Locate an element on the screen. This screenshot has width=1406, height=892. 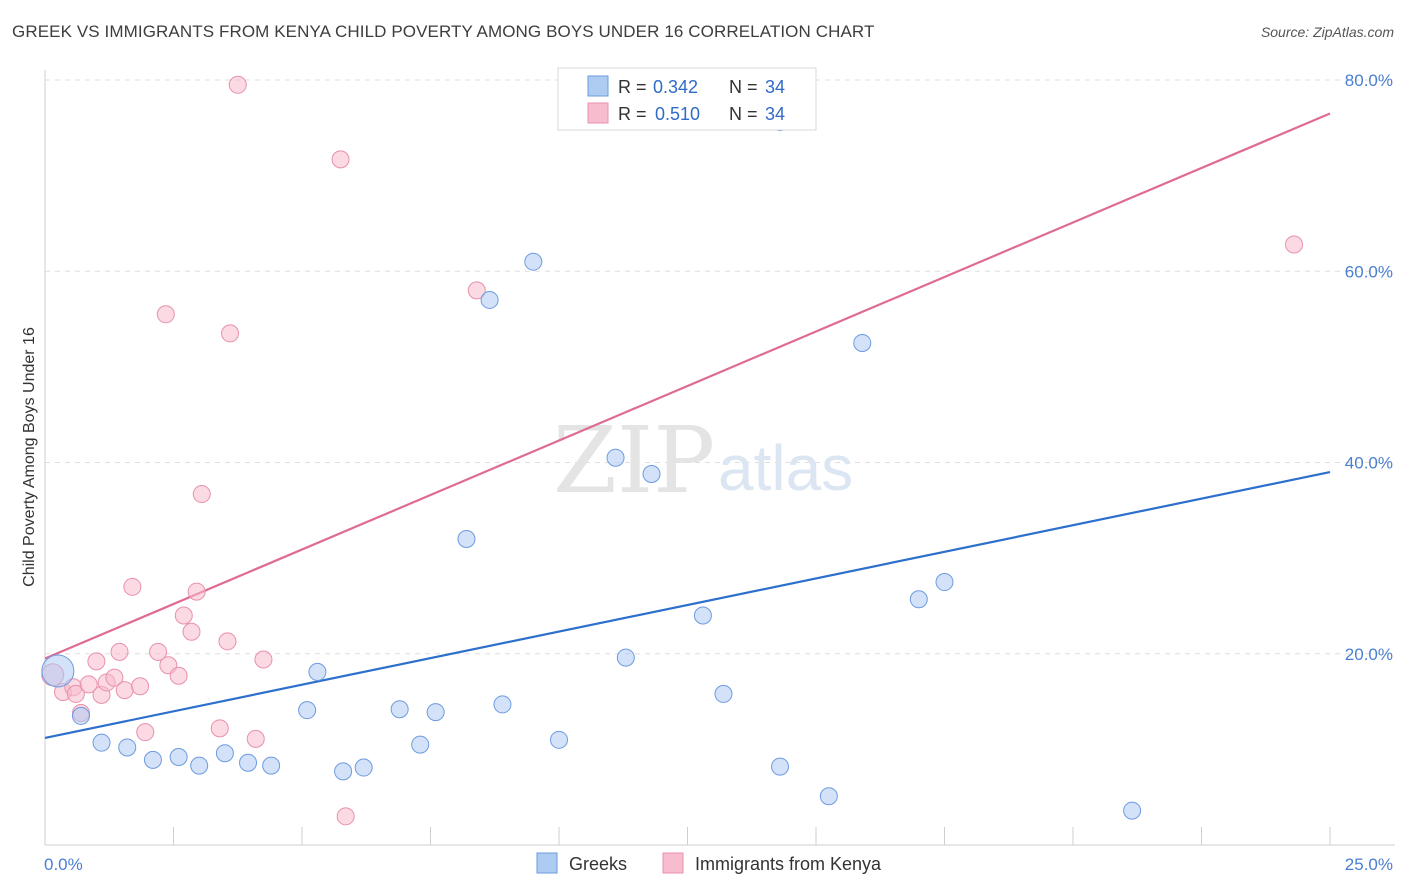
legend-n-value-greeks: 34 is located at coordinates (775, 87).